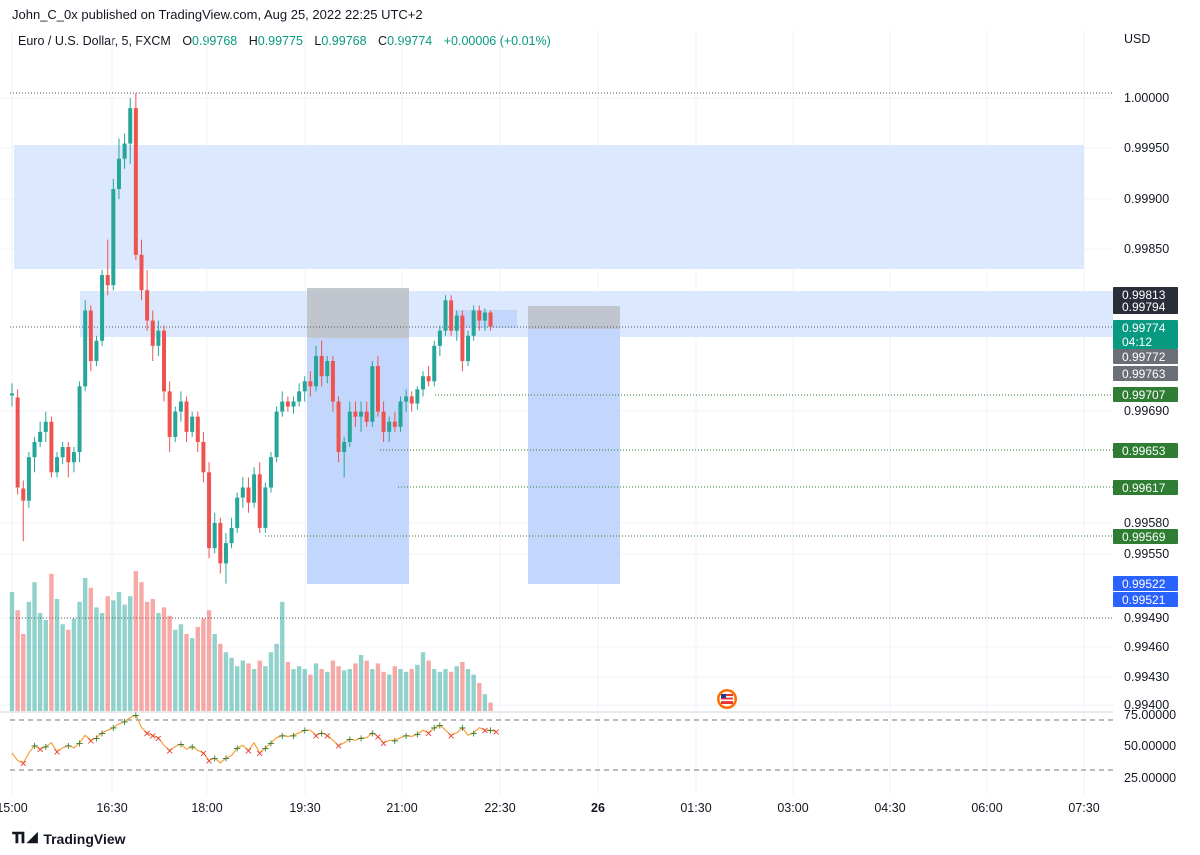 This screenshot has height=855, width=1200. What do you see at coordinates (574, 317) in the screenshot?
I see `position-zone-2-stop` at bounding box center [574, 317].